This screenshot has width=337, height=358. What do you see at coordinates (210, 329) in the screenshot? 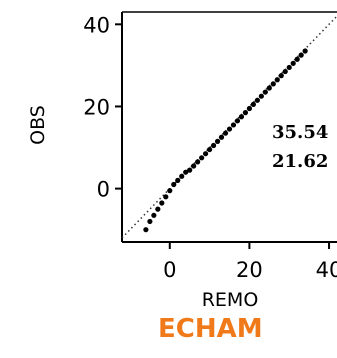
I see `subtitle-label: ECHAM` at bounding box center [210, 329].